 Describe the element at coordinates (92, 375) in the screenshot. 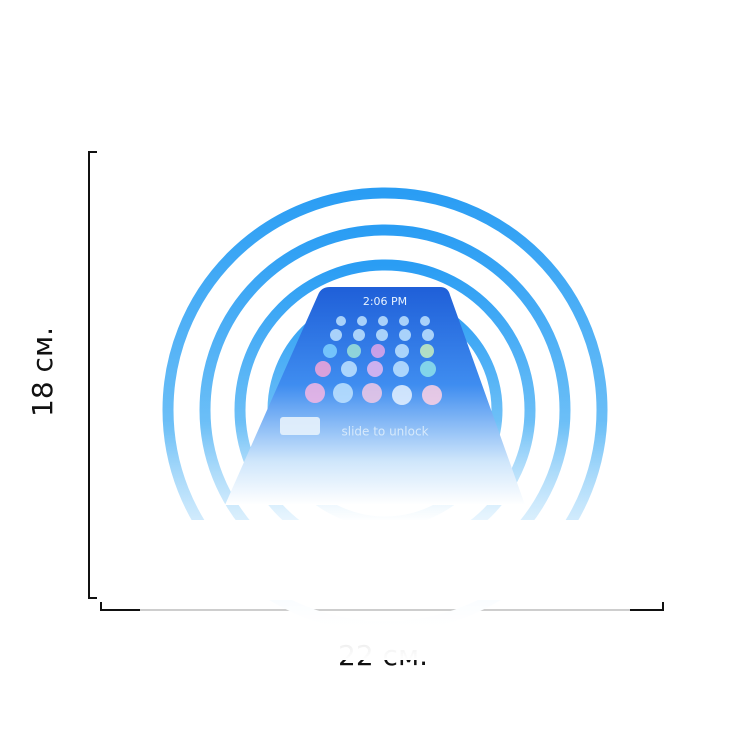

I see `height-bracket` at that location.